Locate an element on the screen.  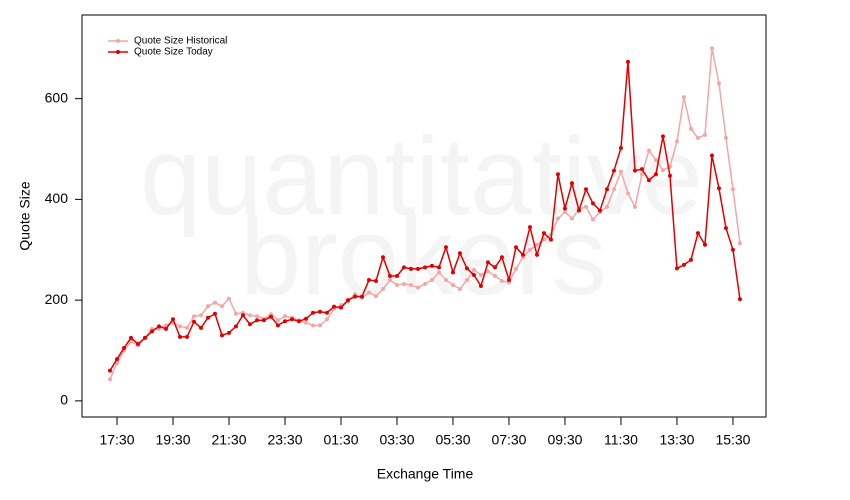
legend-label: Quote Size Today is located at coordinates (173, 52).